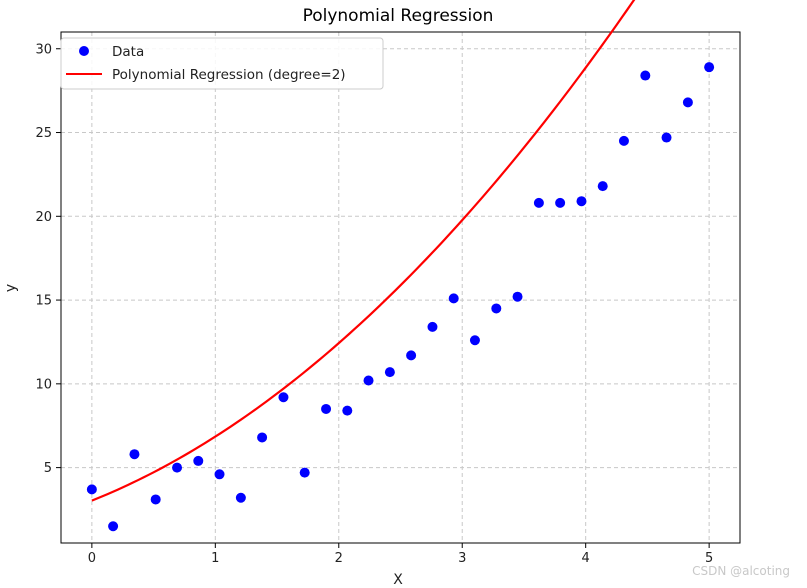 The image size is (807, 588). What do you see at coordinates (462, 558) in the screenshot?
I see `x-tick-label: 3` at bounding box center [462, 558].